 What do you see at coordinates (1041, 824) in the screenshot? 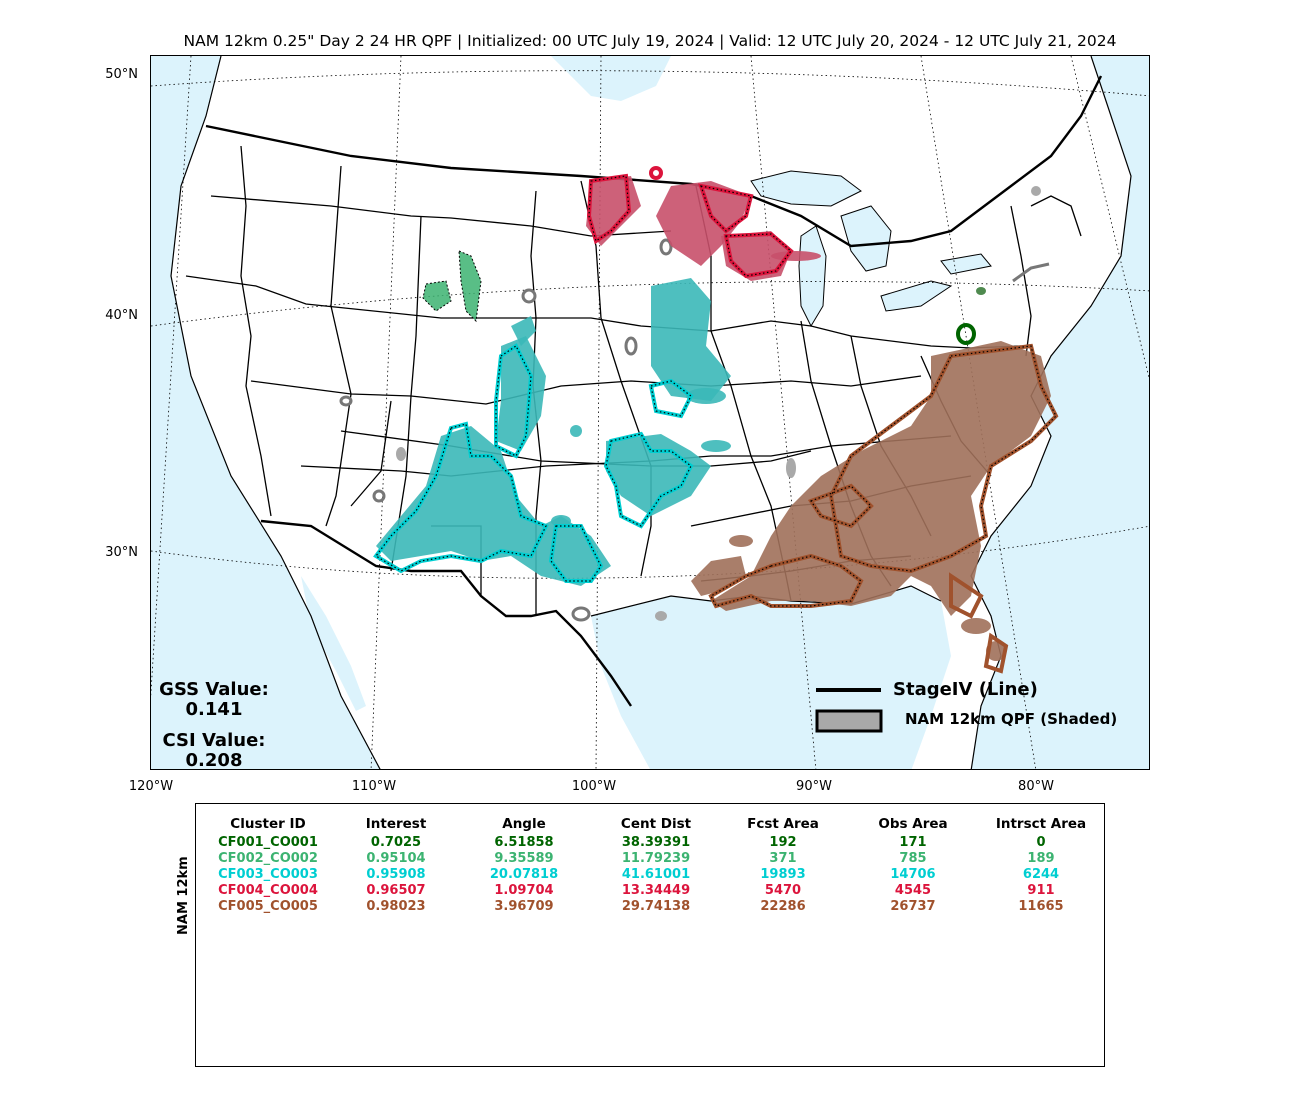
I see `table-header-intrsct-area: Intrsct Area` at bounding box center [1041, 824].